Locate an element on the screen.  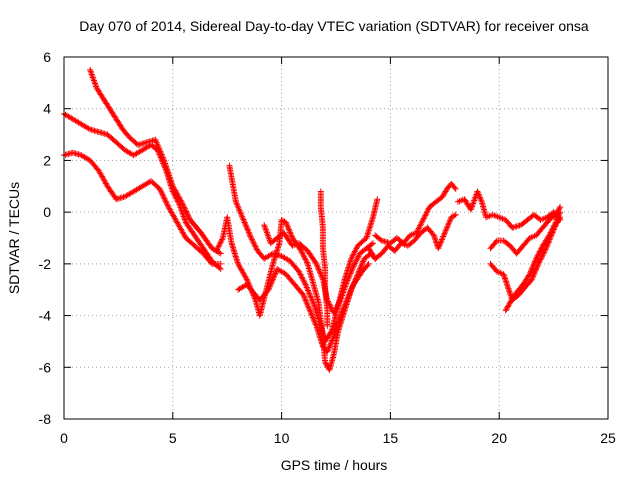
y-tick-label: 2 is located at coordinates (47, 160).